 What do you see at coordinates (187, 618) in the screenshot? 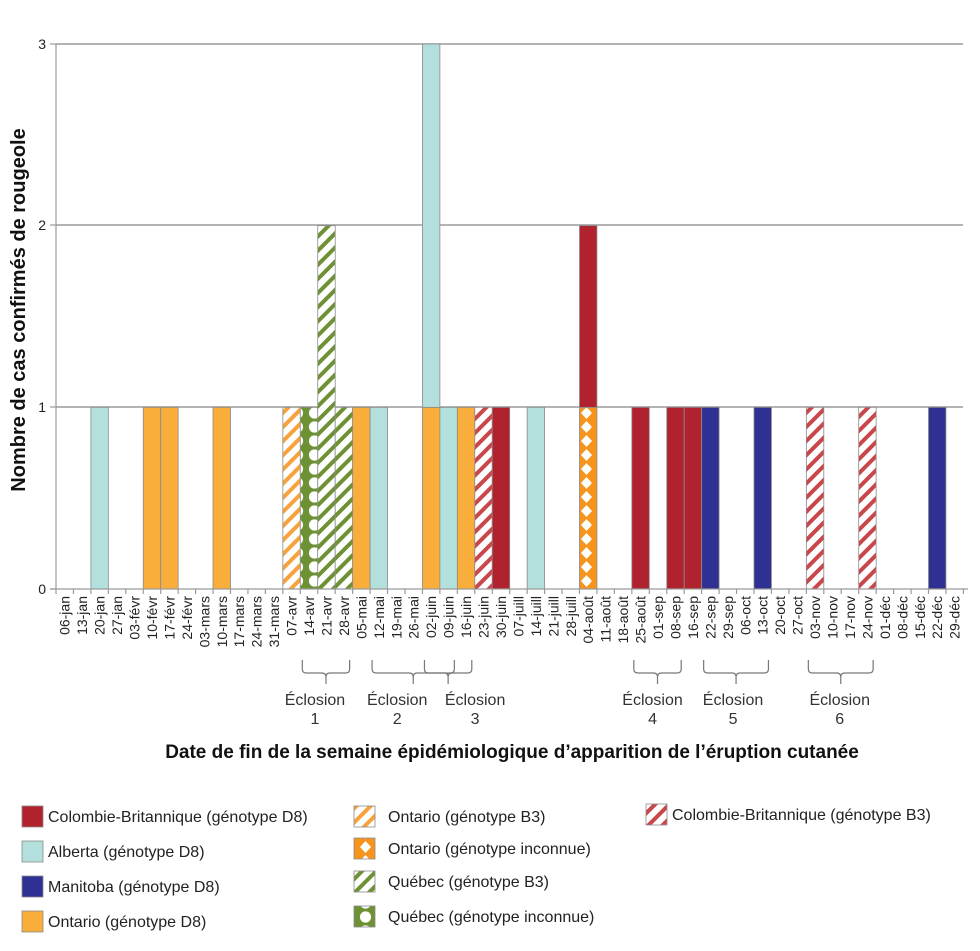
I see `x-tick-label: 24-févr` at bounding box center [187, 618].